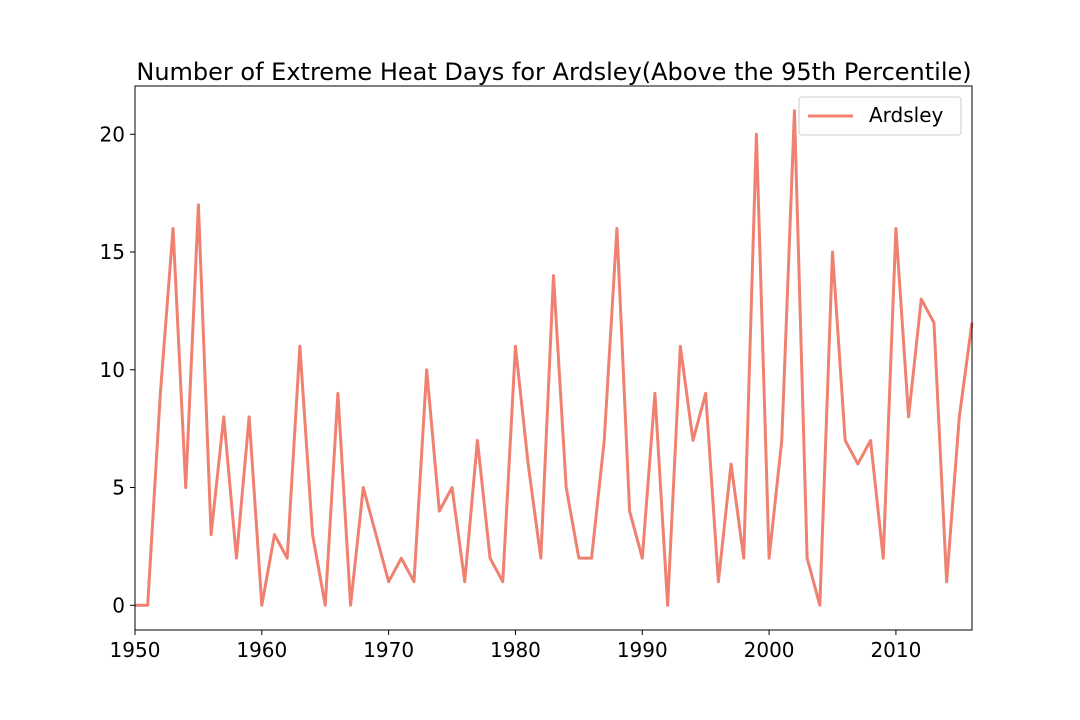 The image size is (1080, 720). What do you see at coordinates (118, 488) in the screenshot?
I see `y-tick-label: 5` at bounding box center [118, 488].